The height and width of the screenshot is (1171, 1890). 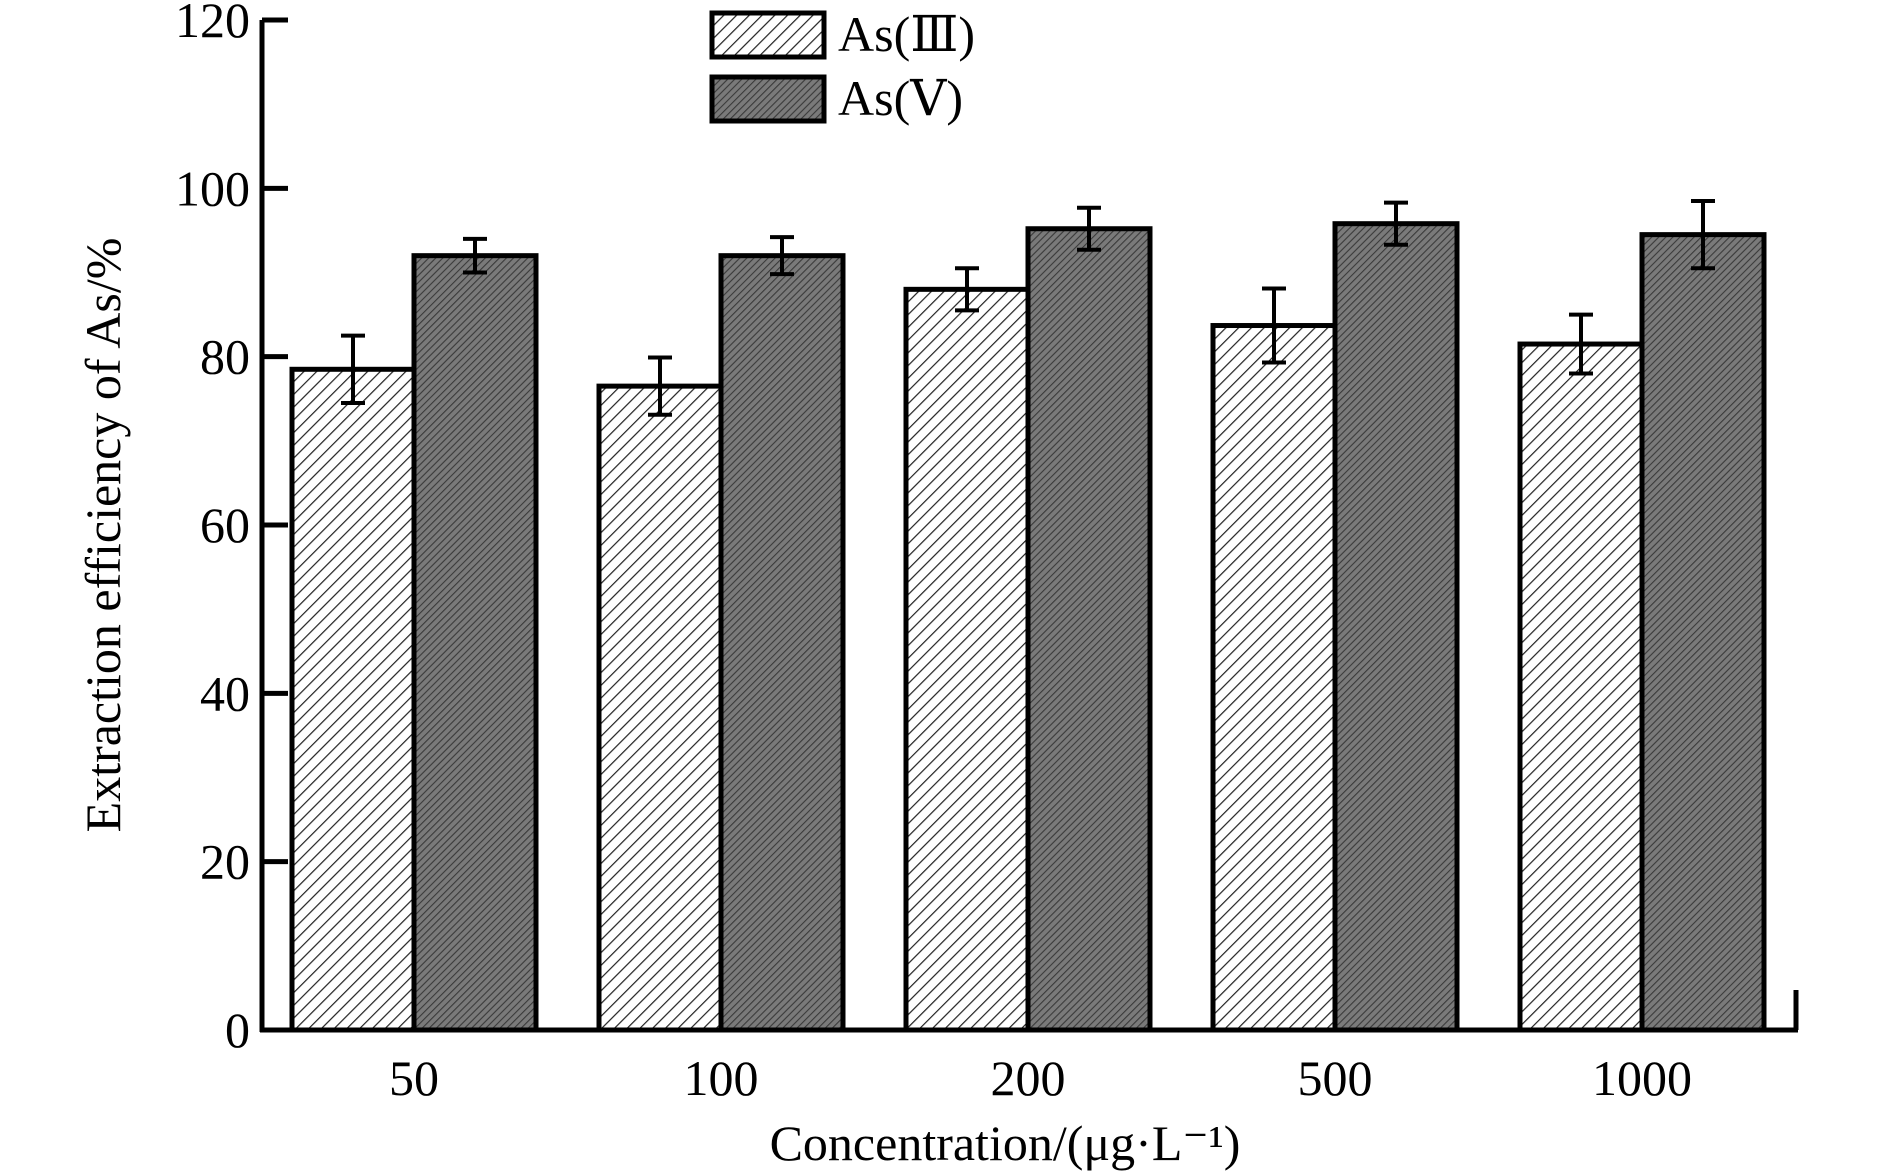 I want to click on x-tick-label: 50, so click(x=414, y=1078).